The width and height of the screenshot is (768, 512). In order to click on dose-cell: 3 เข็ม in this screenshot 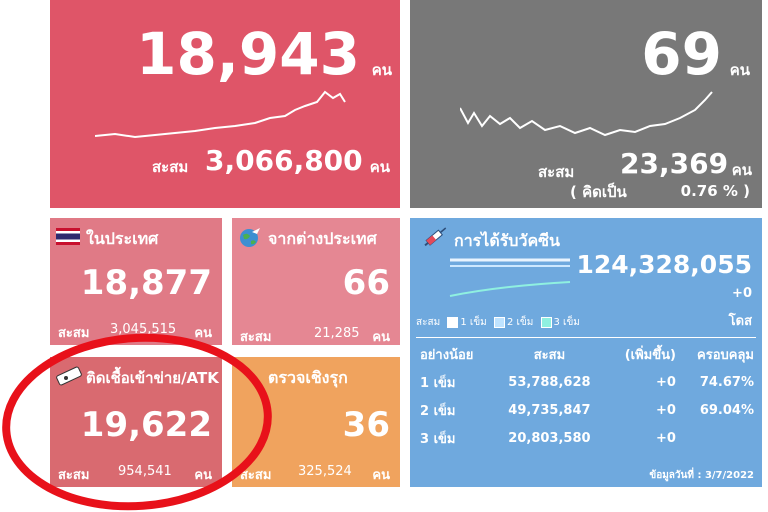, I will do `click(438, 439)`.